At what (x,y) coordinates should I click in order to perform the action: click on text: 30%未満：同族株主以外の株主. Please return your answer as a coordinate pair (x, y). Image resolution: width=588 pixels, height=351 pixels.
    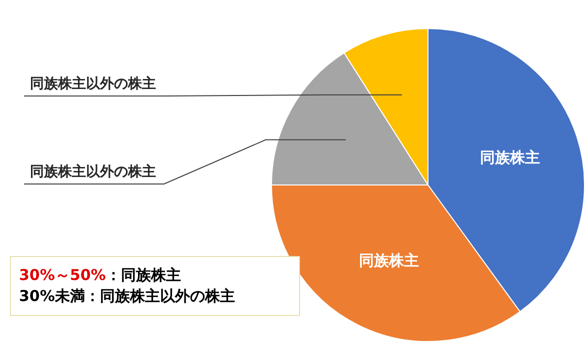
    Looking at the image, I should click on (127, 296).